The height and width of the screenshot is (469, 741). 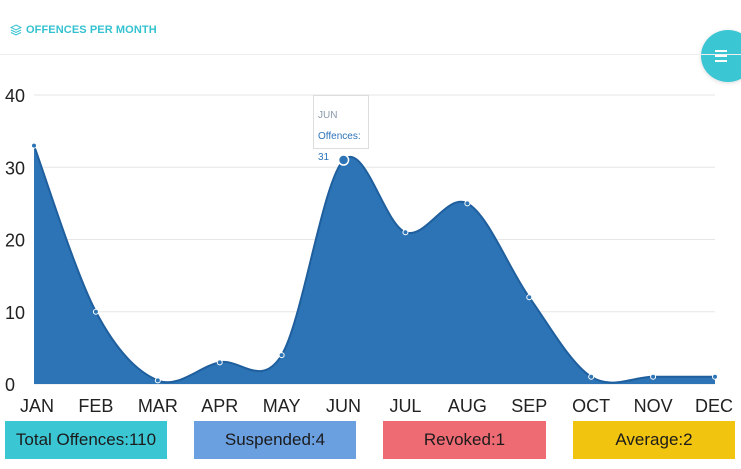 I want to click on tooltip-value: Offences: 31, so click(x=339, y=147).